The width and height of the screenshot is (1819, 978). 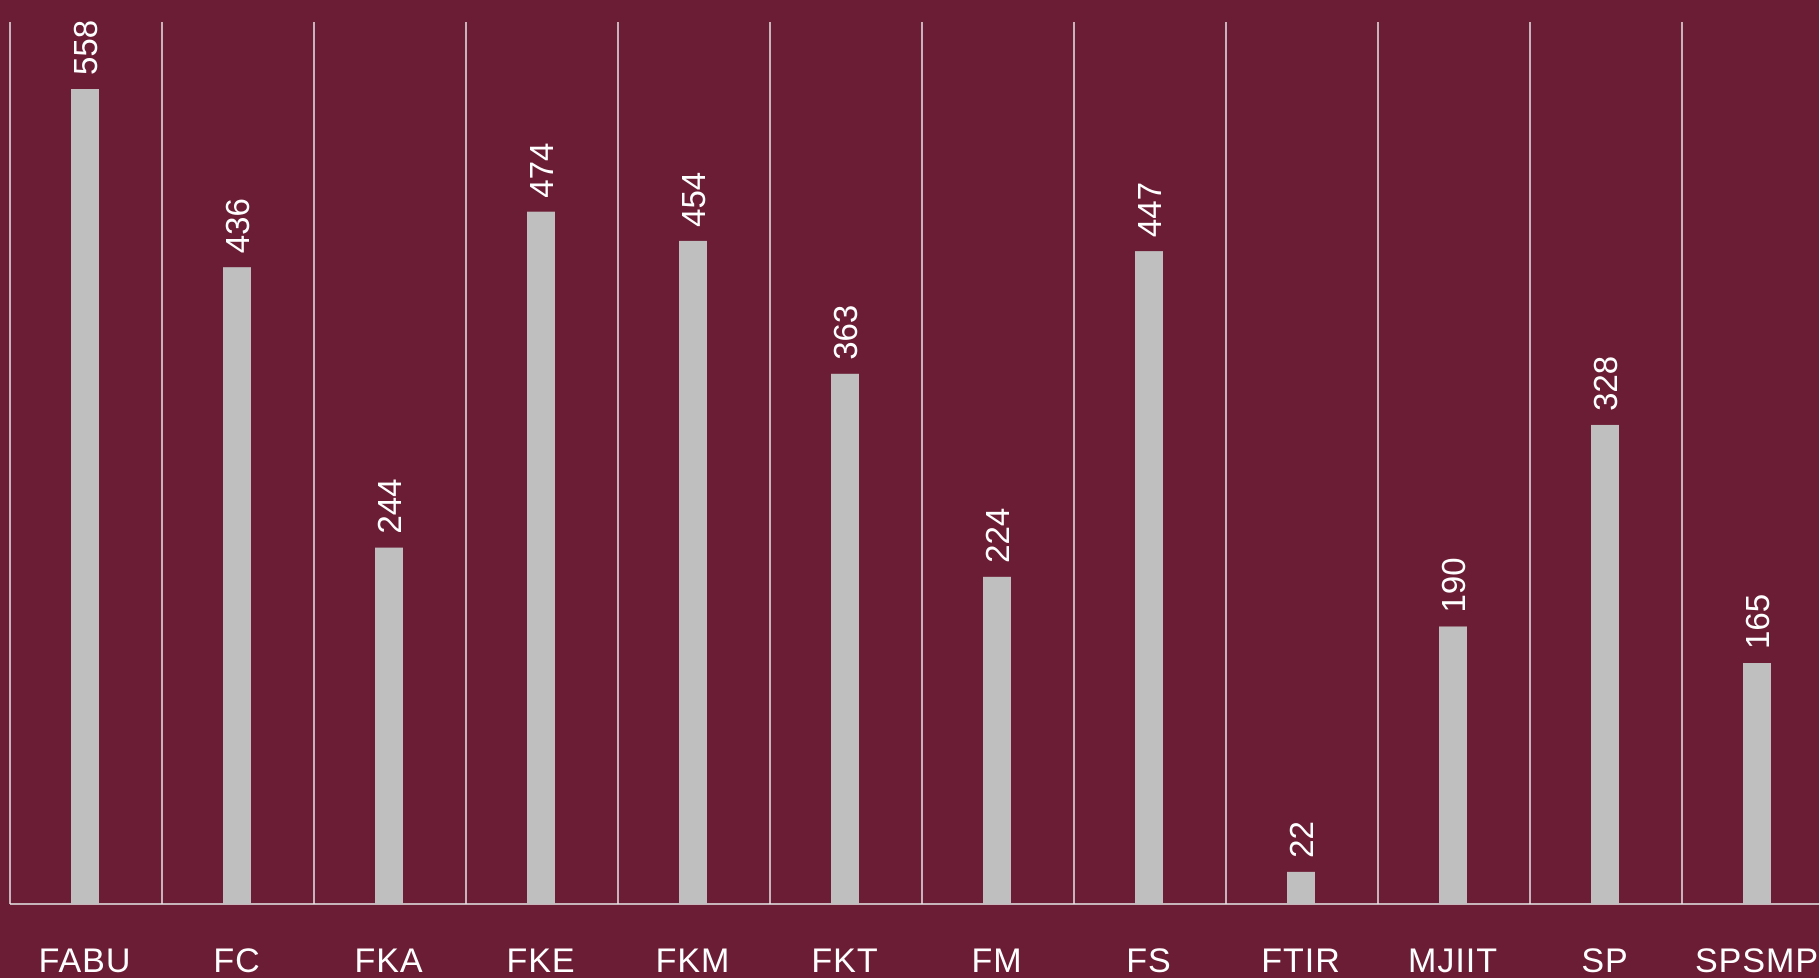 I want to click on category-label-fkt: FKT, so click(x=844, y=960).